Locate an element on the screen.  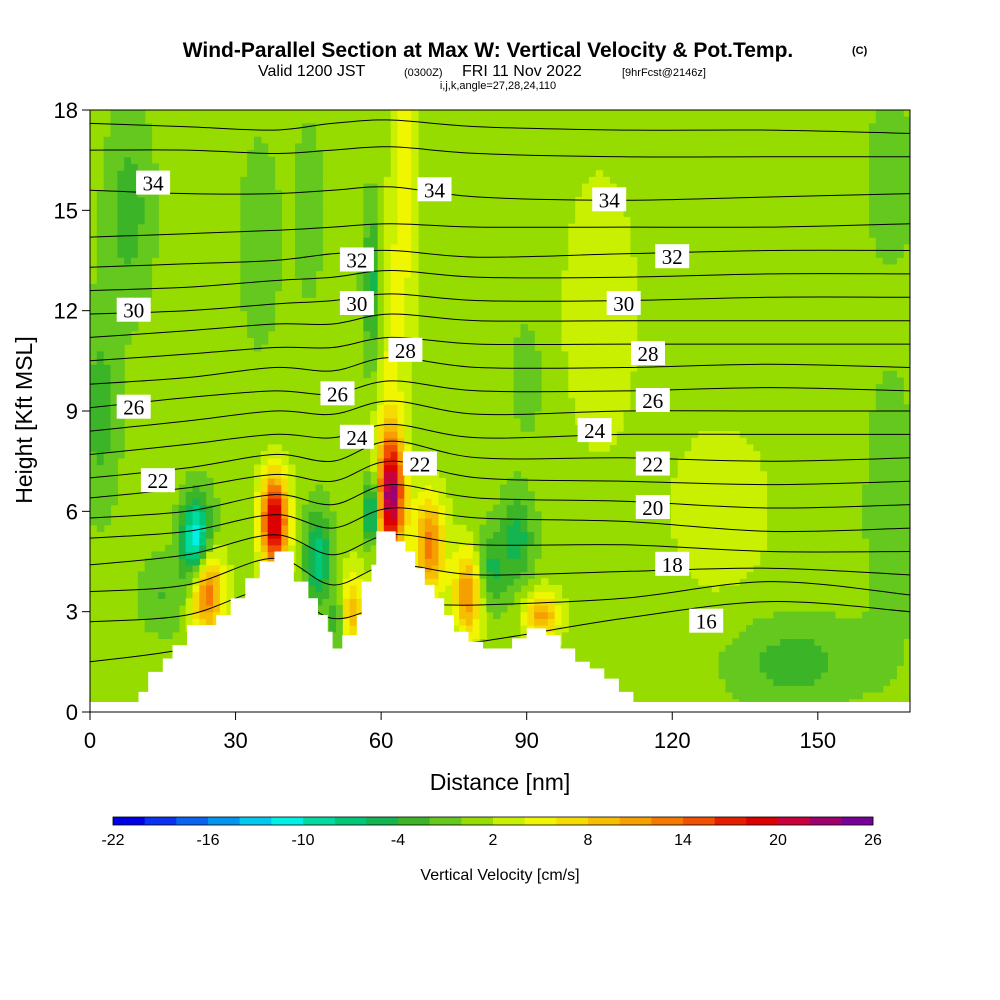
colorbar-tick-label: 26 is located at coordinates (873, 840).